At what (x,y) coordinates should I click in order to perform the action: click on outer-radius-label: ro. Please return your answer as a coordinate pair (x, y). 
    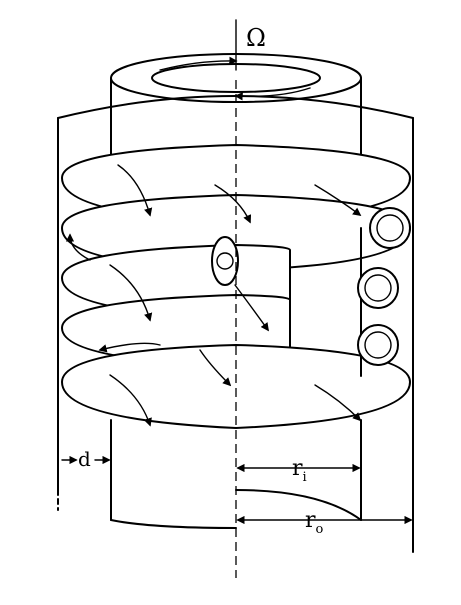
    Looking at the image, I should click on (314, 522).